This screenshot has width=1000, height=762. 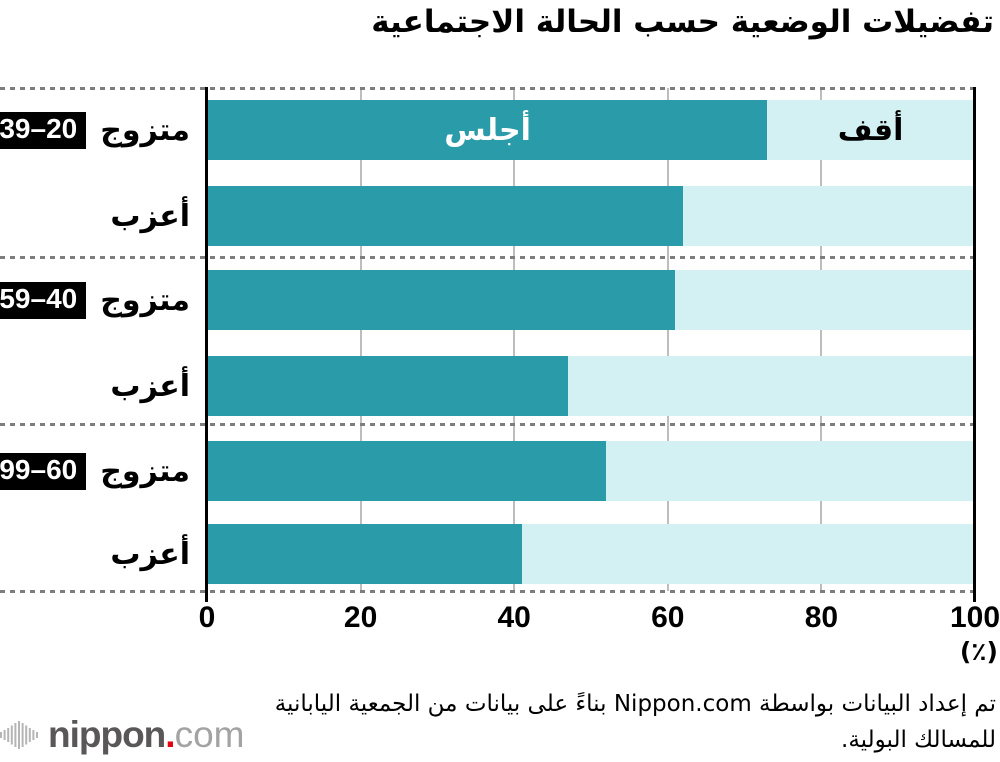 What do you see at coordinates (668, 617) in the screenshot?
I see `x-tick-60: 60` at bounding box center [668, 617].